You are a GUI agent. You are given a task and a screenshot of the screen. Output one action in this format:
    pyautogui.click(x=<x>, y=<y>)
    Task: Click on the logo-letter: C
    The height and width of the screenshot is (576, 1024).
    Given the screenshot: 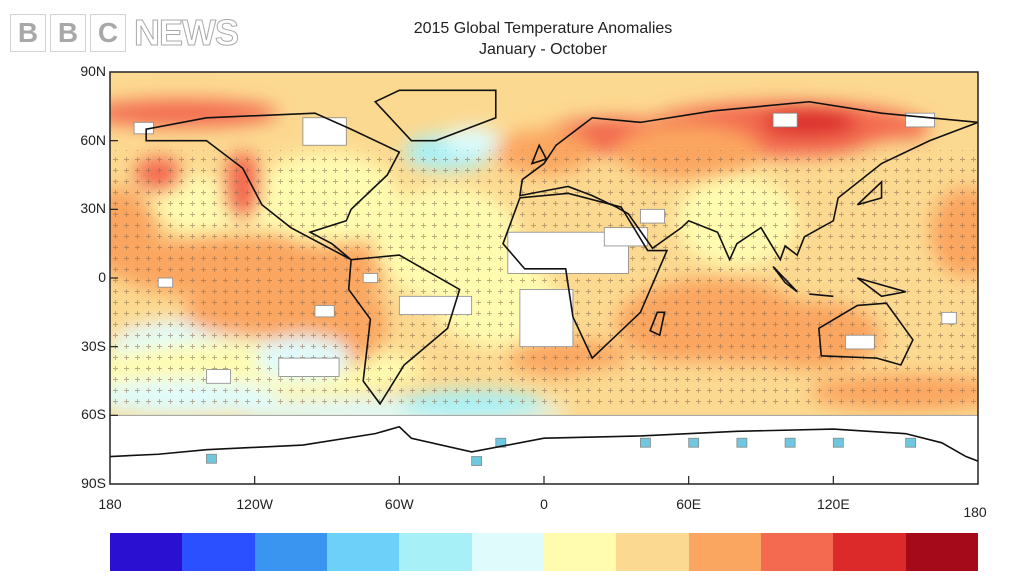 What is the action you would take?
    pyautogui.click(x=108, y=33)
    